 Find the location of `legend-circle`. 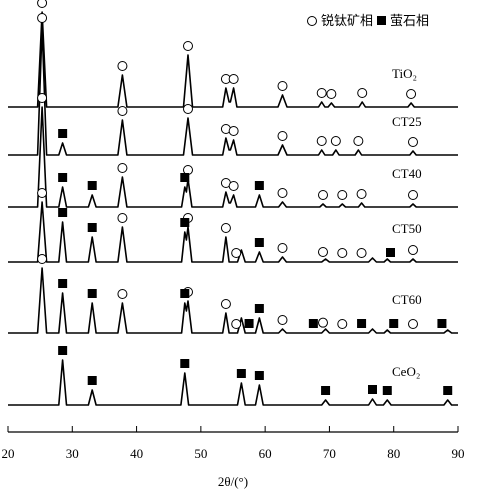

legend-circle is located at coordinates (312, 21).